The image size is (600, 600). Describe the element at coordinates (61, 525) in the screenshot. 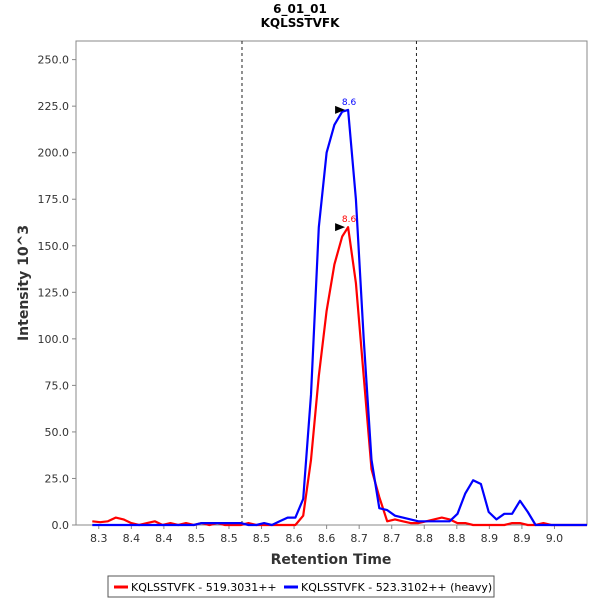

I see `y-tick-label: 0.0` at that location.